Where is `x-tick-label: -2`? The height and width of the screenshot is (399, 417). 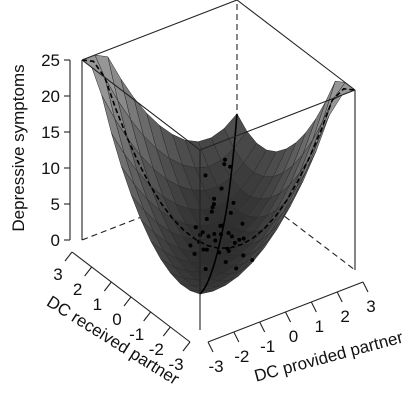
x-tick-label: -2 is located at coordinates (241, 356).